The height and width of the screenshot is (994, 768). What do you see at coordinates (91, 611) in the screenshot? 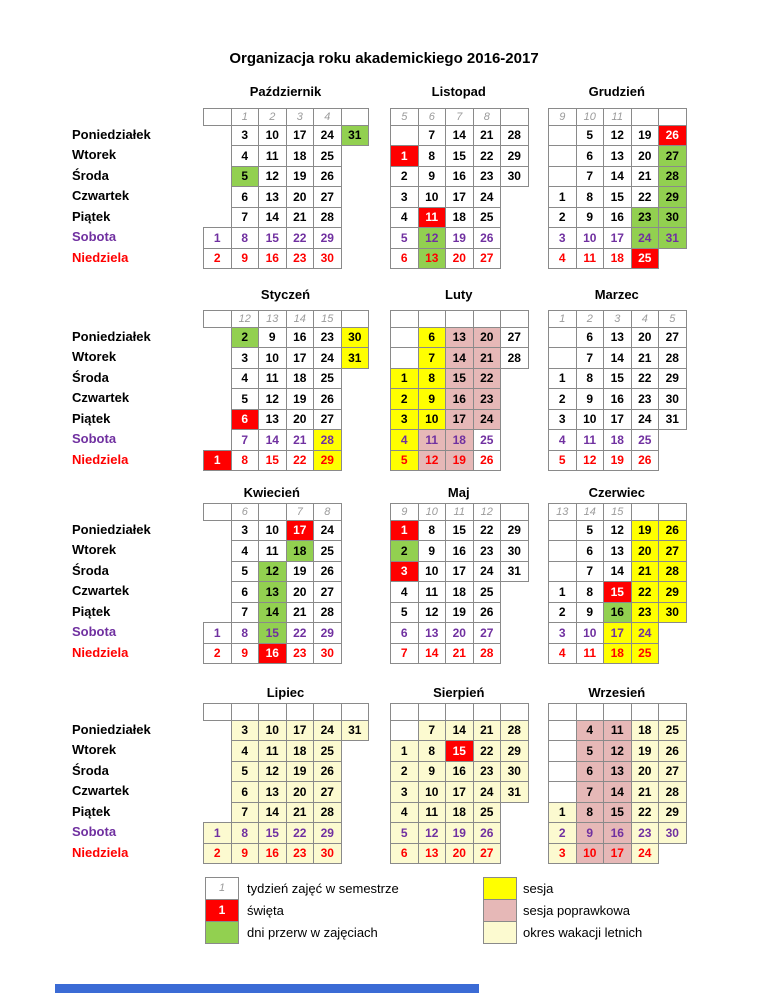
I see `day-label-piątek: Piątek` at bounding box center [91, 611].